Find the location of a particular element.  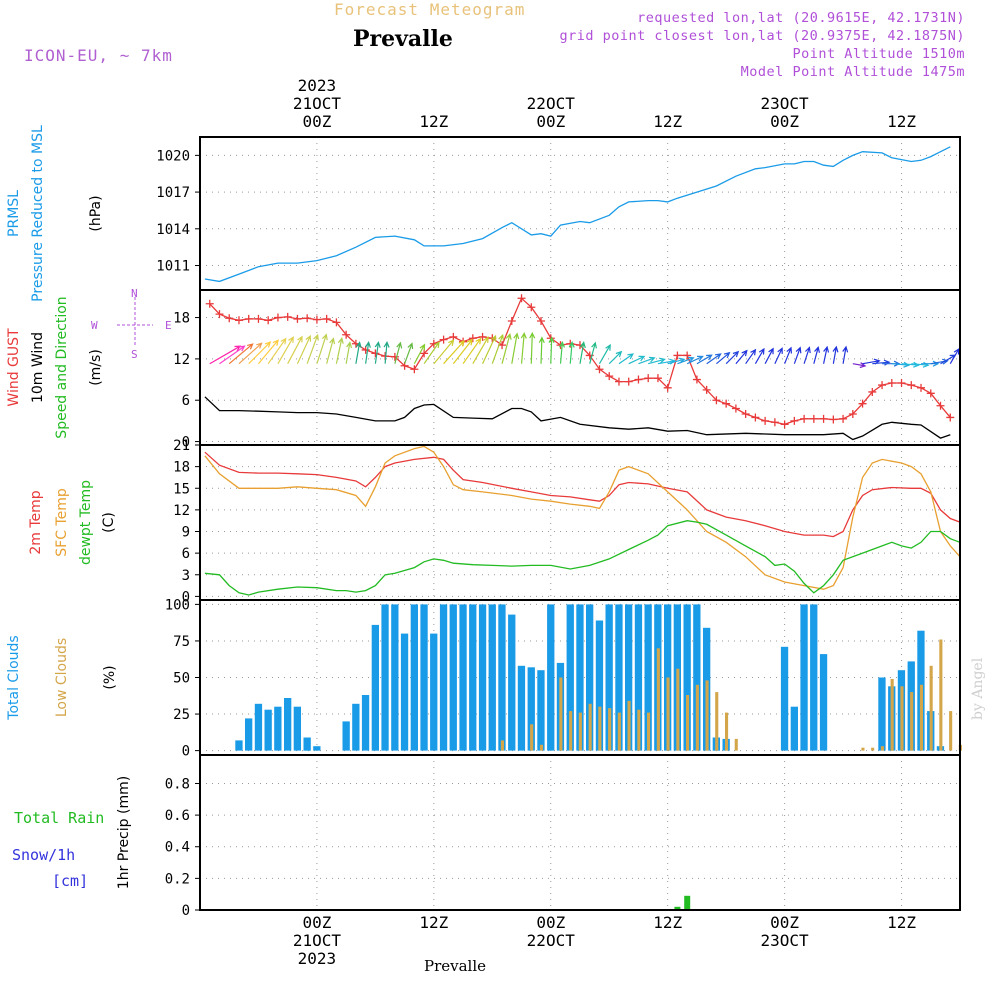

time-label-bottom: 23OCT is located at coordinates (785, 940).